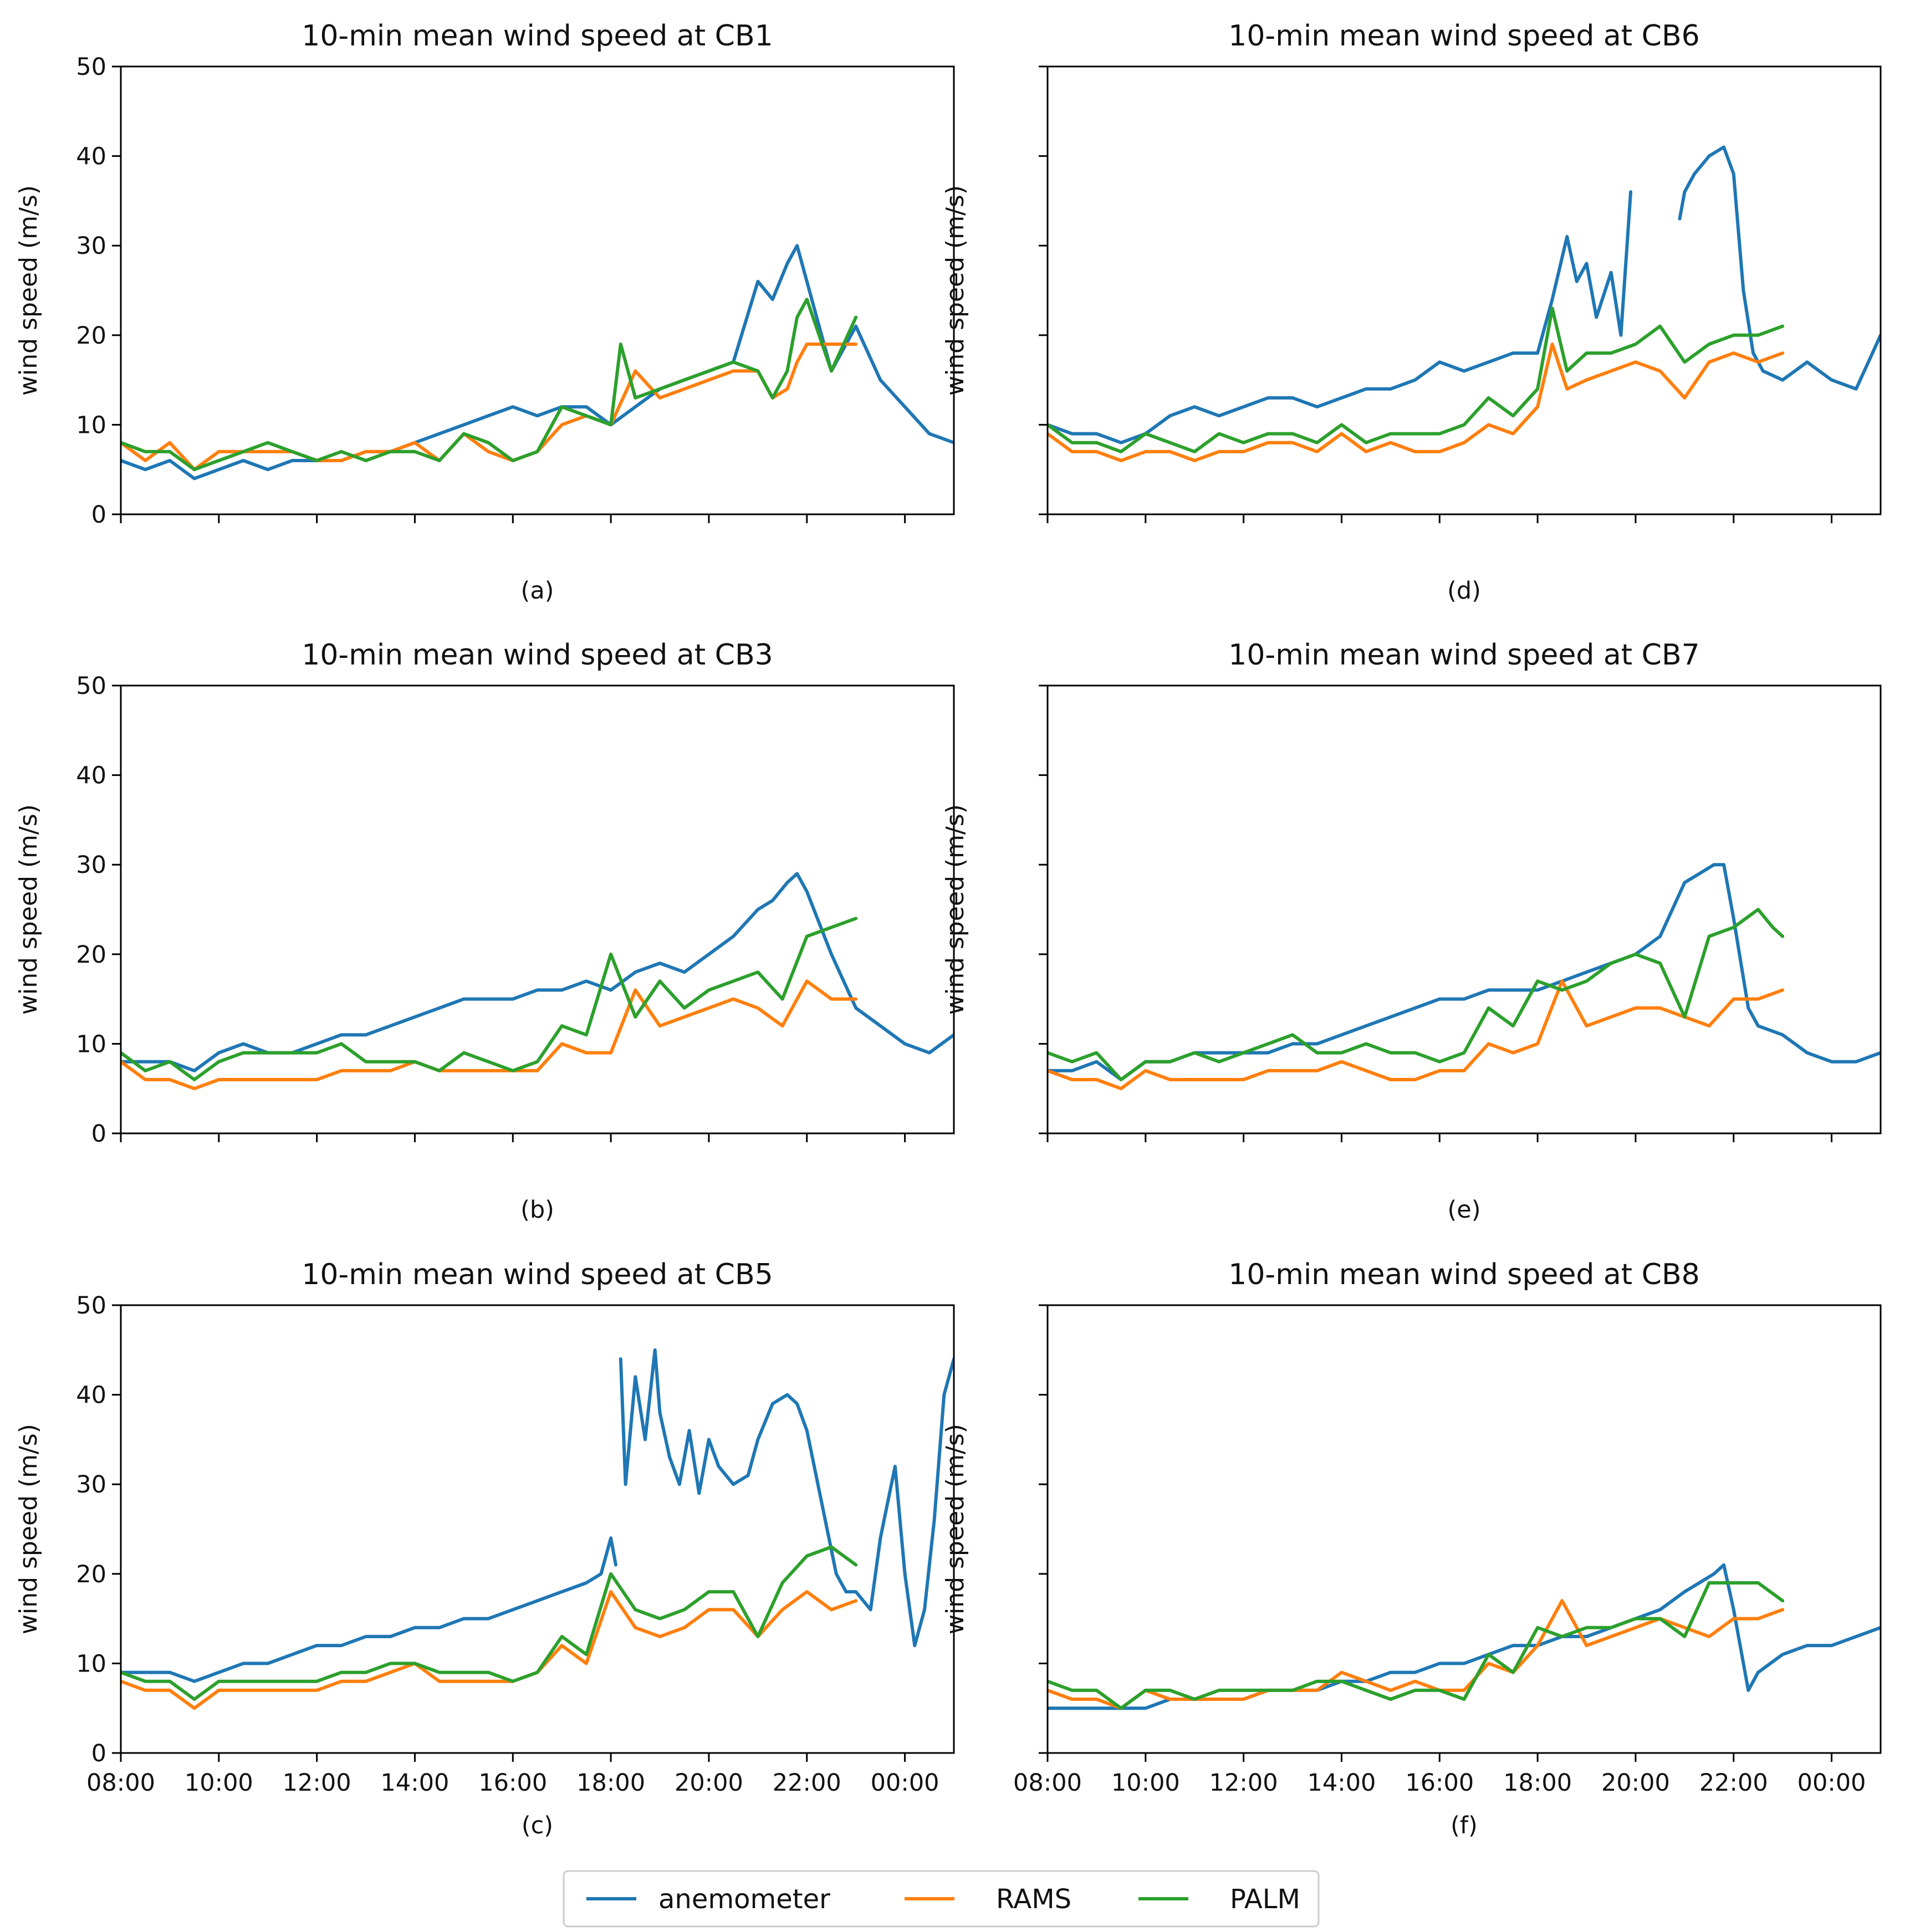 The image size is (1905, 1932). Describe the element at coordinates (1463, 1210) in the screenshot. I see `subplot-caption: (e)` at that location.